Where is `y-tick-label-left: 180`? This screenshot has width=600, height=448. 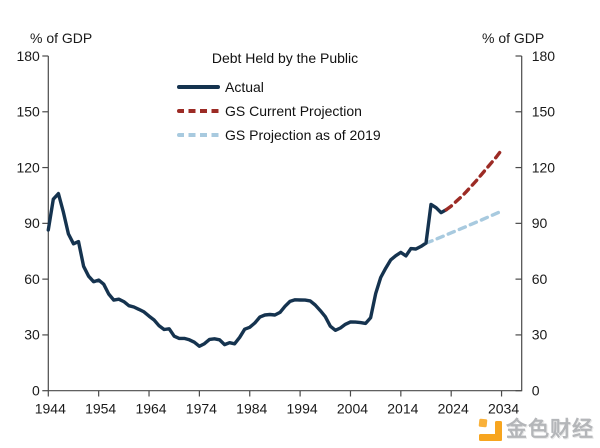
y-tick-label-left: 180 is located at coordinates (28, 56).